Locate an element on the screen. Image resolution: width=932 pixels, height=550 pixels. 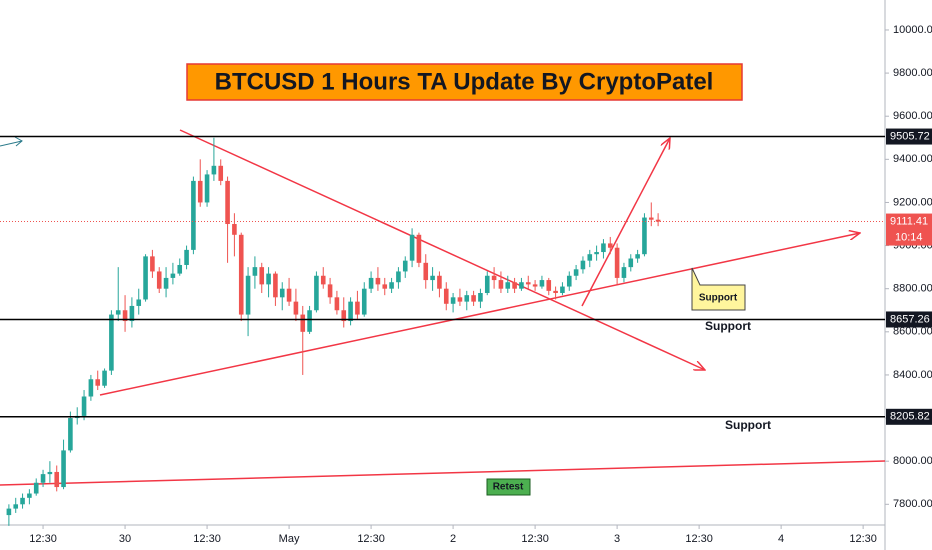
y-tick-label: 9800.00 is located at coordinates (912, 73).